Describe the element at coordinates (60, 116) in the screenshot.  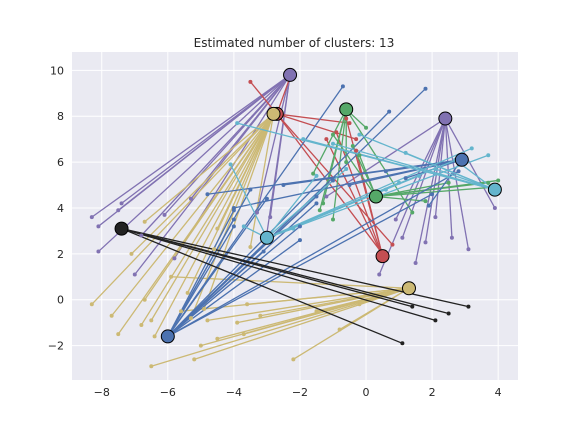
I see `y-tick-label: 8` at that location.